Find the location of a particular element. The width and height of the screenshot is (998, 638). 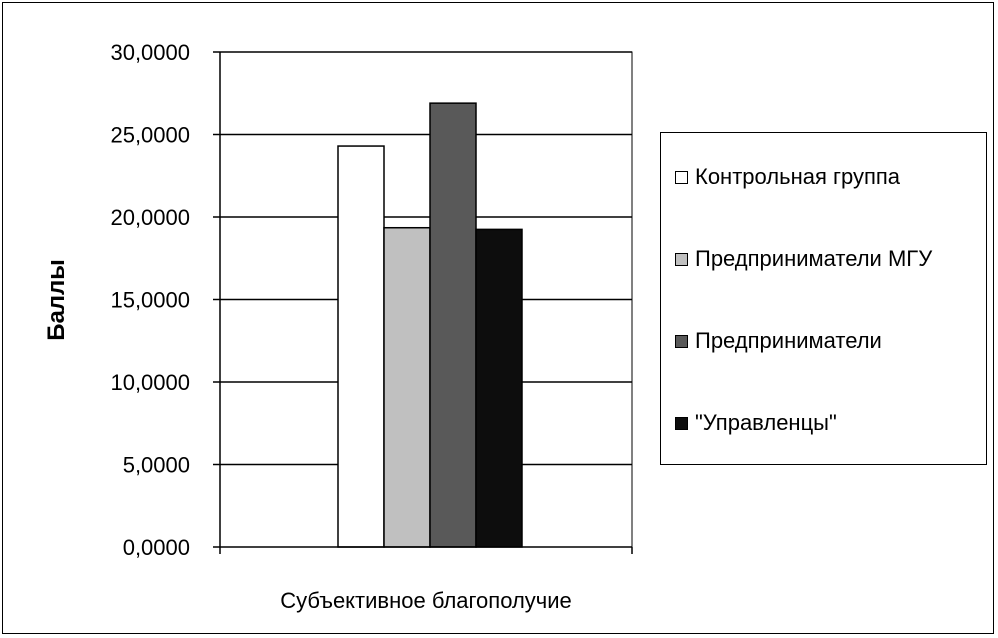

legend-item: Контрольная группа is located at coordinates (787, 177).